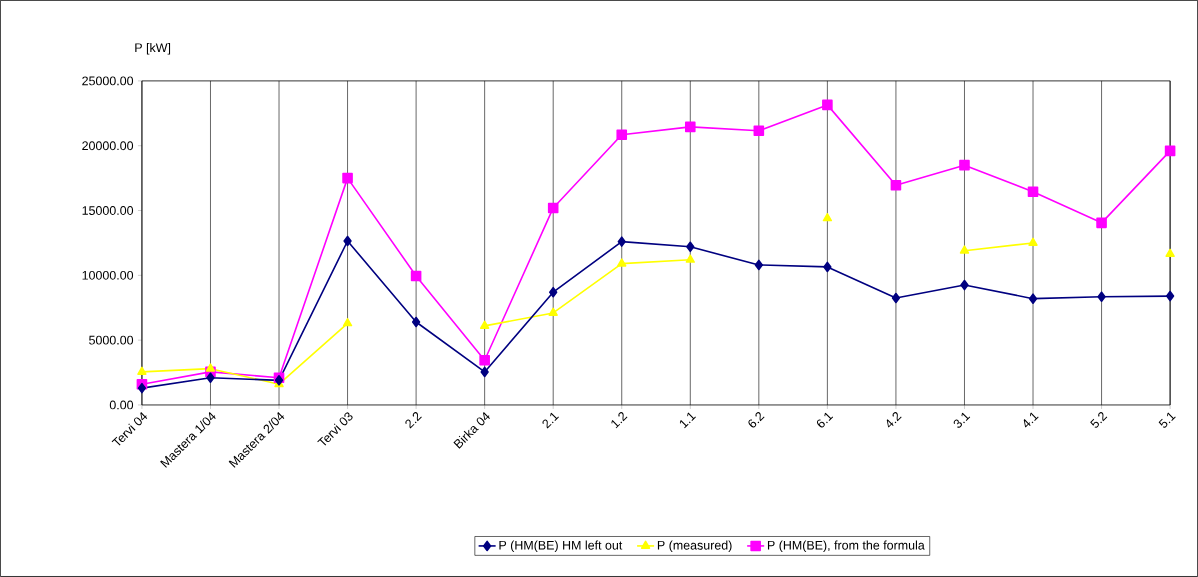 The height and width of the screenshot is (577, 1198). I want to click on x-tick-label: 1.1, so click(687, 420).